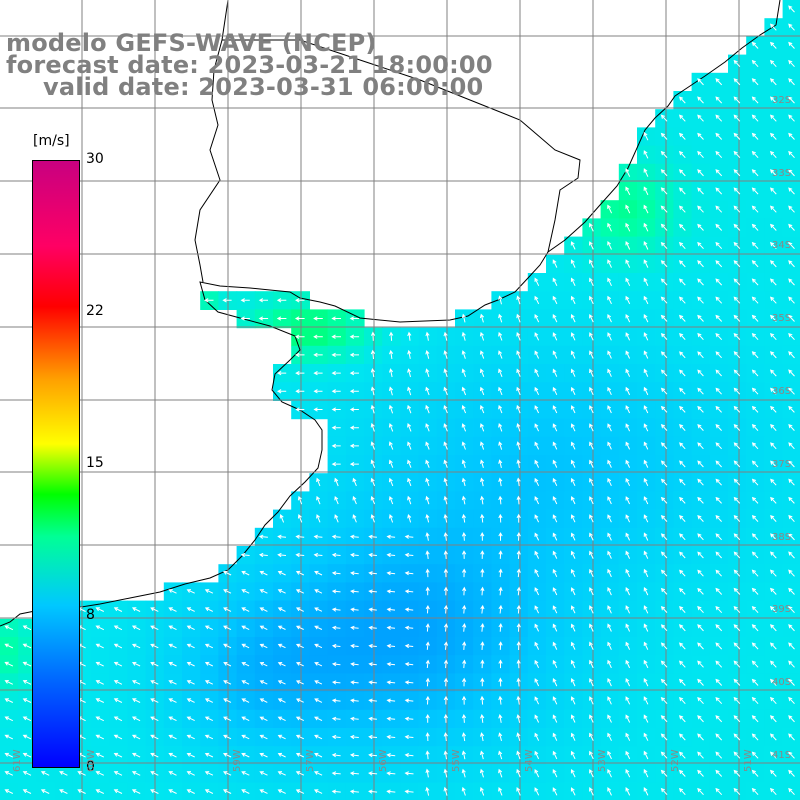 Image resolution: width=800 pixels, height=800 pixels. What do you see at coordinates (263, 87) in the screenshot?
I see `valid-date: valid date: 2023-03-31 06:00:00` at bounding box center [263, 87].